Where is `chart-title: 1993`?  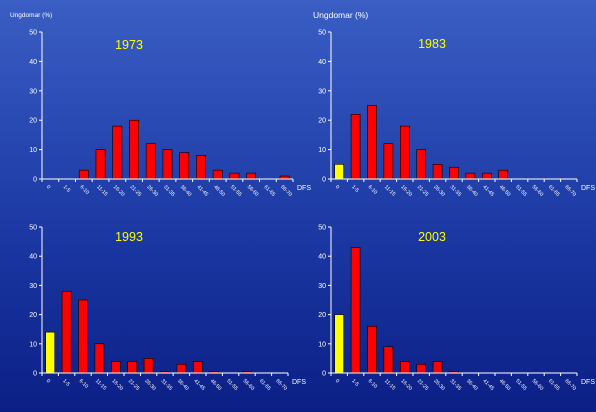 chart-title: 1993 is located at coordinates (129, 237).